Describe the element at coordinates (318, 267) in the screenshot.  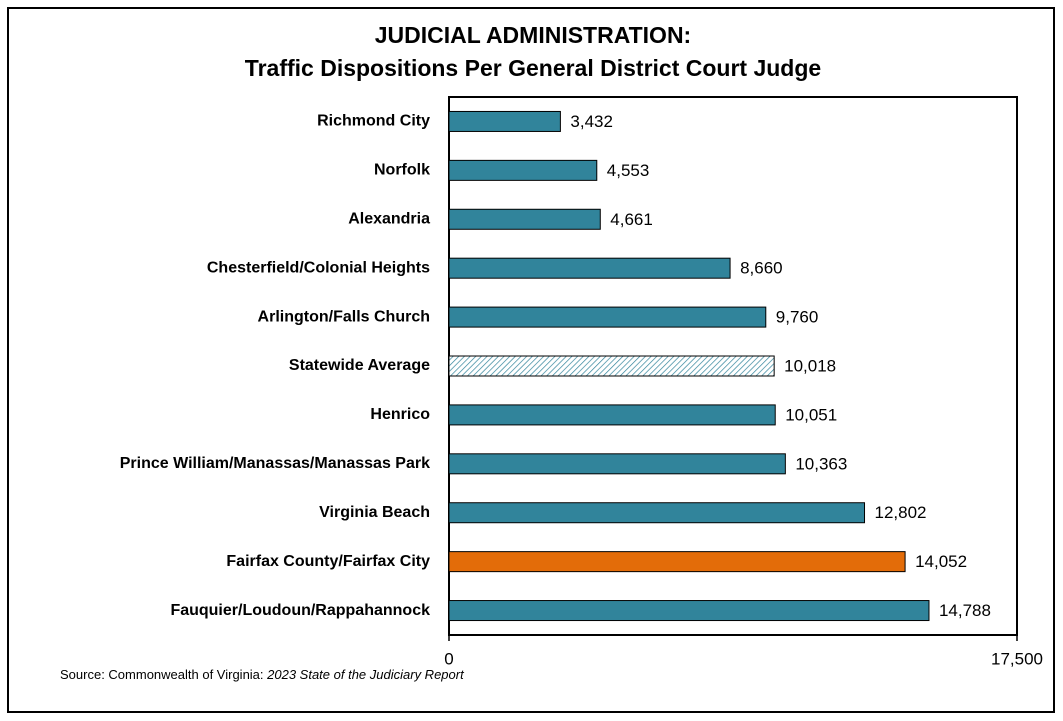
I see `y-tick-label: Chesterfield/Colonial Heights` at that location.